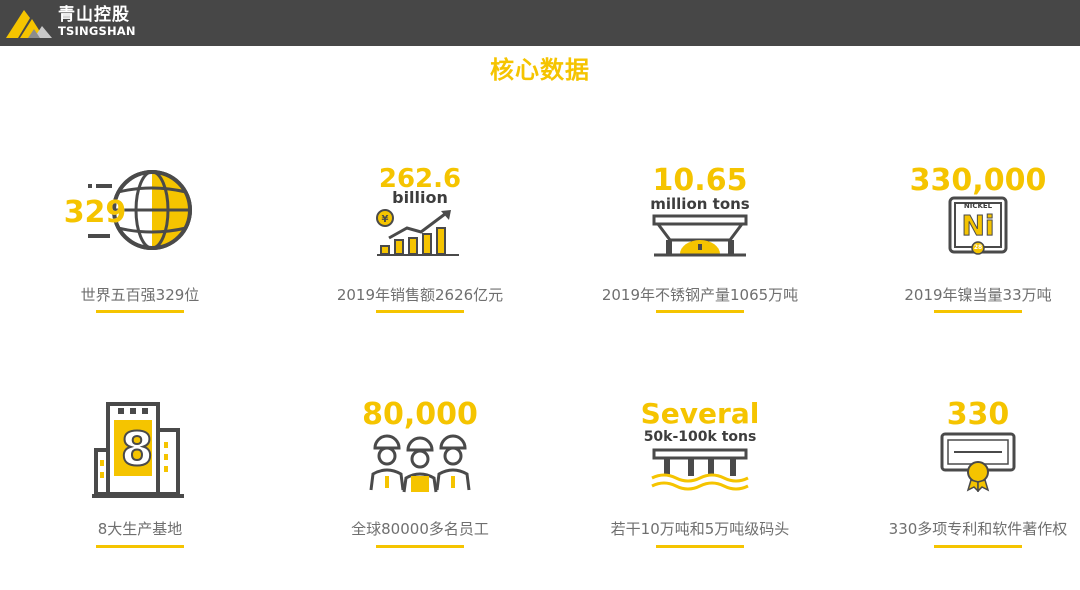  What do you see at coordinates (95, 212) in the screenshot?
I see `stat-number: 329` at bounding box center [95, 212].